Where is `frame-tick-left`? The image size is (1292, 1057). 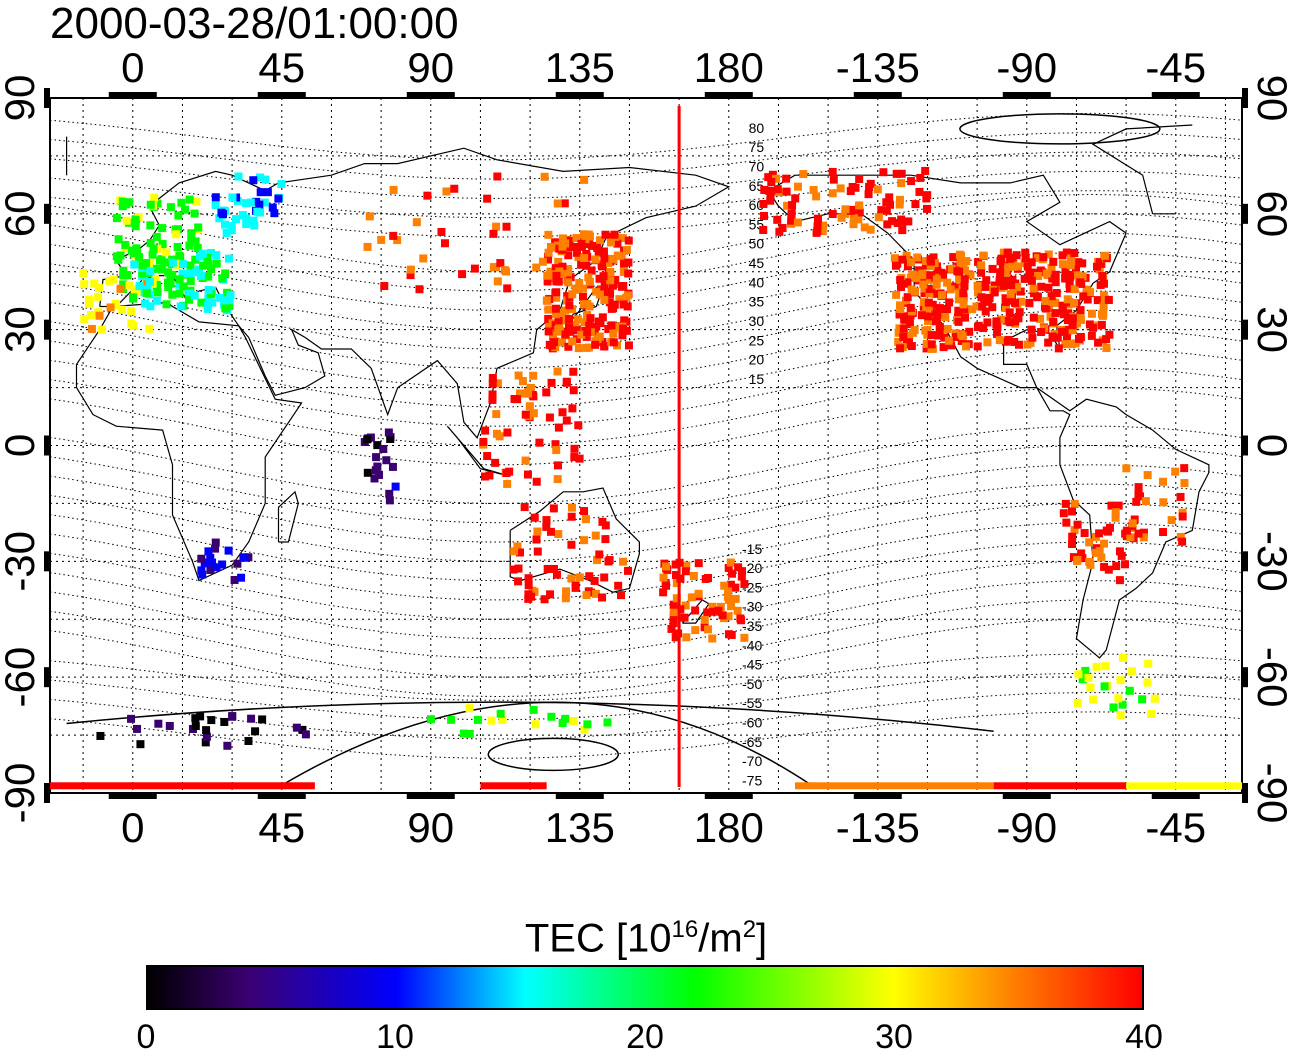 frame-tick-left is located at coordinates (47, 213).